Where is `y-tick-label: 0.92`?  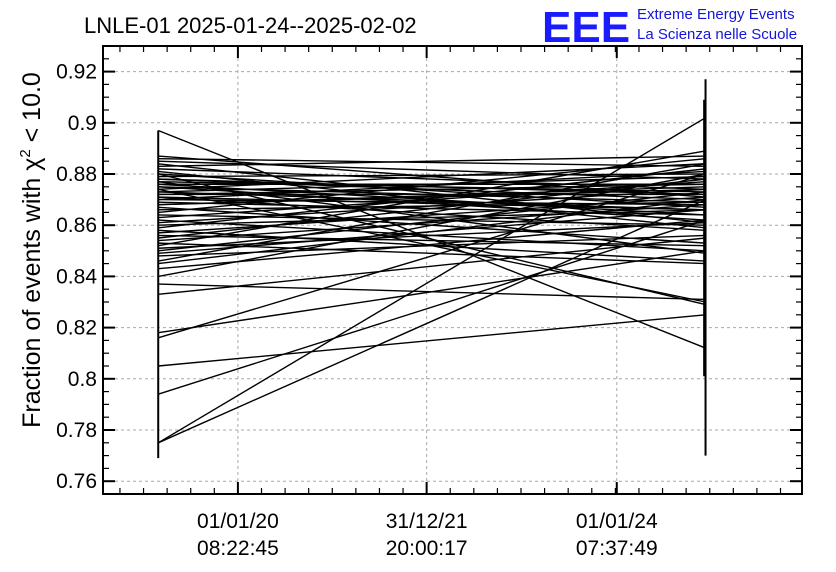
y-tick-label: 0.92 is located at coordinates (76, 72).